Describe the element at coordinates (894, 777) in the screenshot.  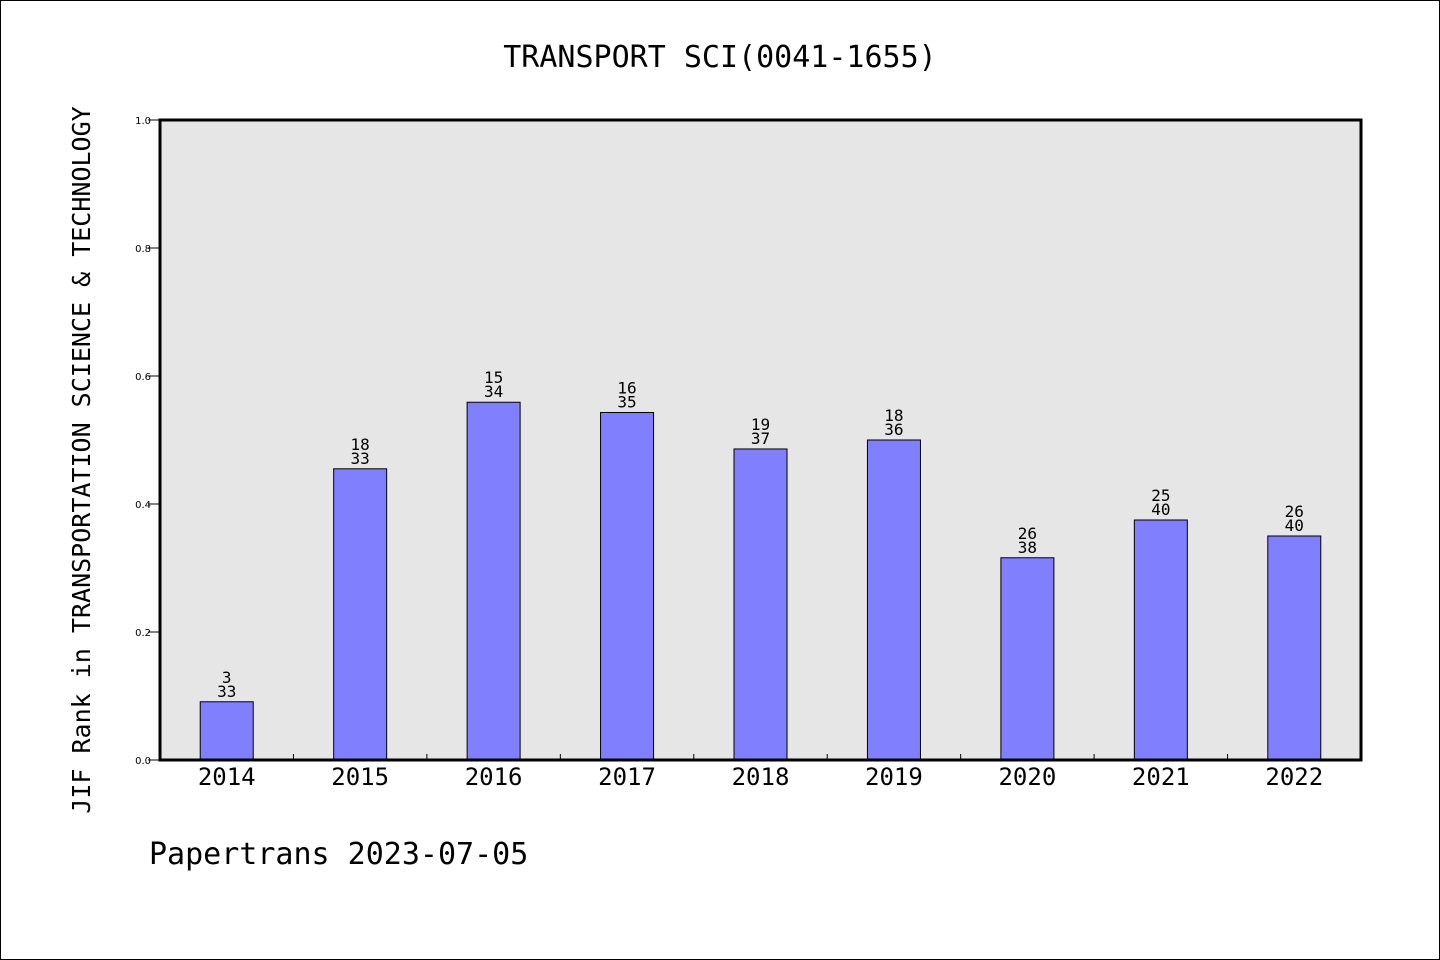
I see `x-tick-label: 2019` at that location.